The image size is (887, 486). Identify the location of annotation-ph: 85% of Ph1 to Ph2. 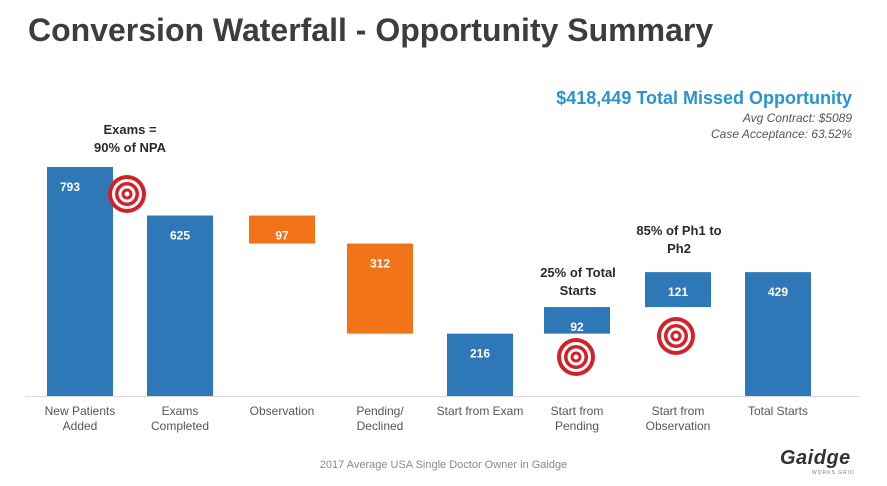
(679, 240).